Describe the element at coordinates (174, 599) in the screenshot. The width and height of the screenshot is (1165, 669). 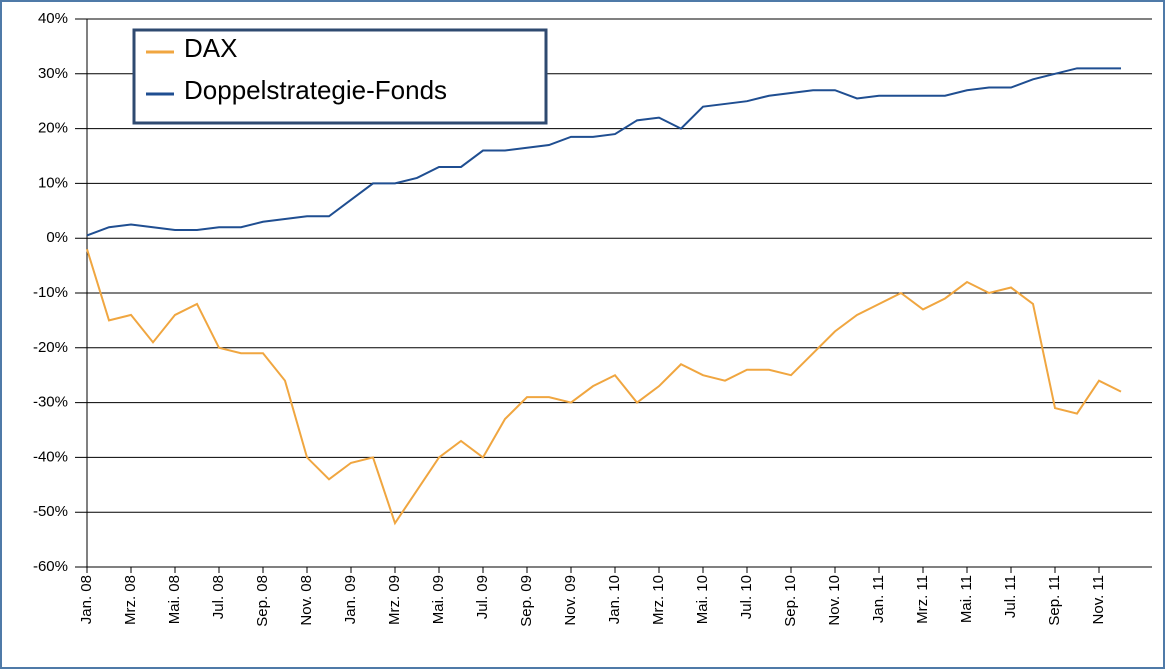
I see `x-tick-label: Mai. 08` at that location.